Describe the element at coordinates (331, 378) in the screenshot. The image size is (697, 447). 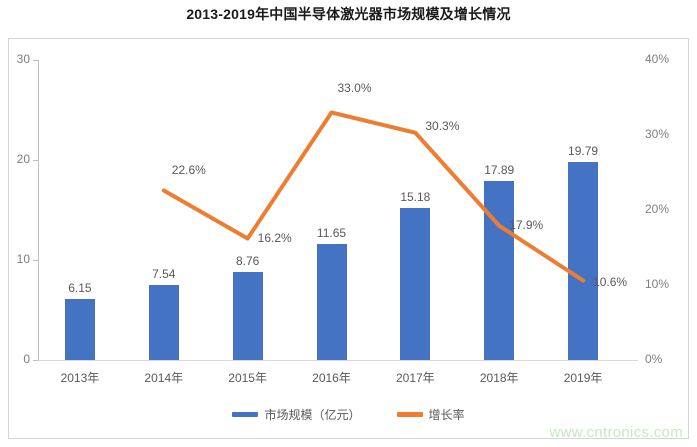
I see `x-axis-label: 2016年` at that location.